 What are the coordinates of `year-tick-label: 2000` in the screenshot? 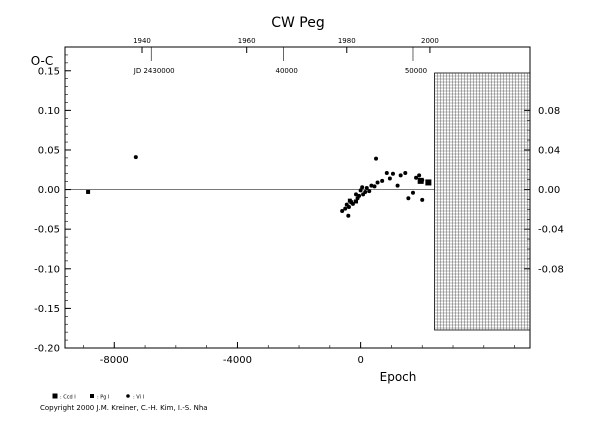 It's located at (430, 41).